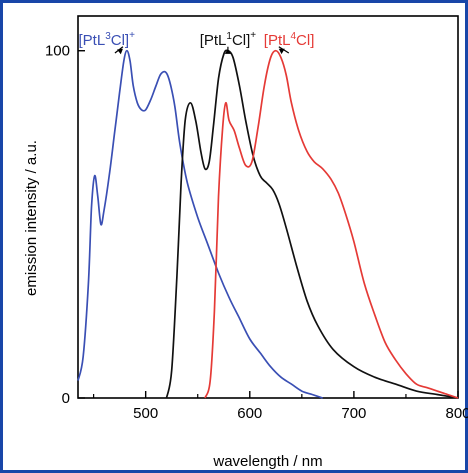 The width and height of the screenshot is (468, 473). What do you see at coordinates (65, 225) in the screenshot?
I see `y-axis: 0 100` at bounding box center [65, 225].